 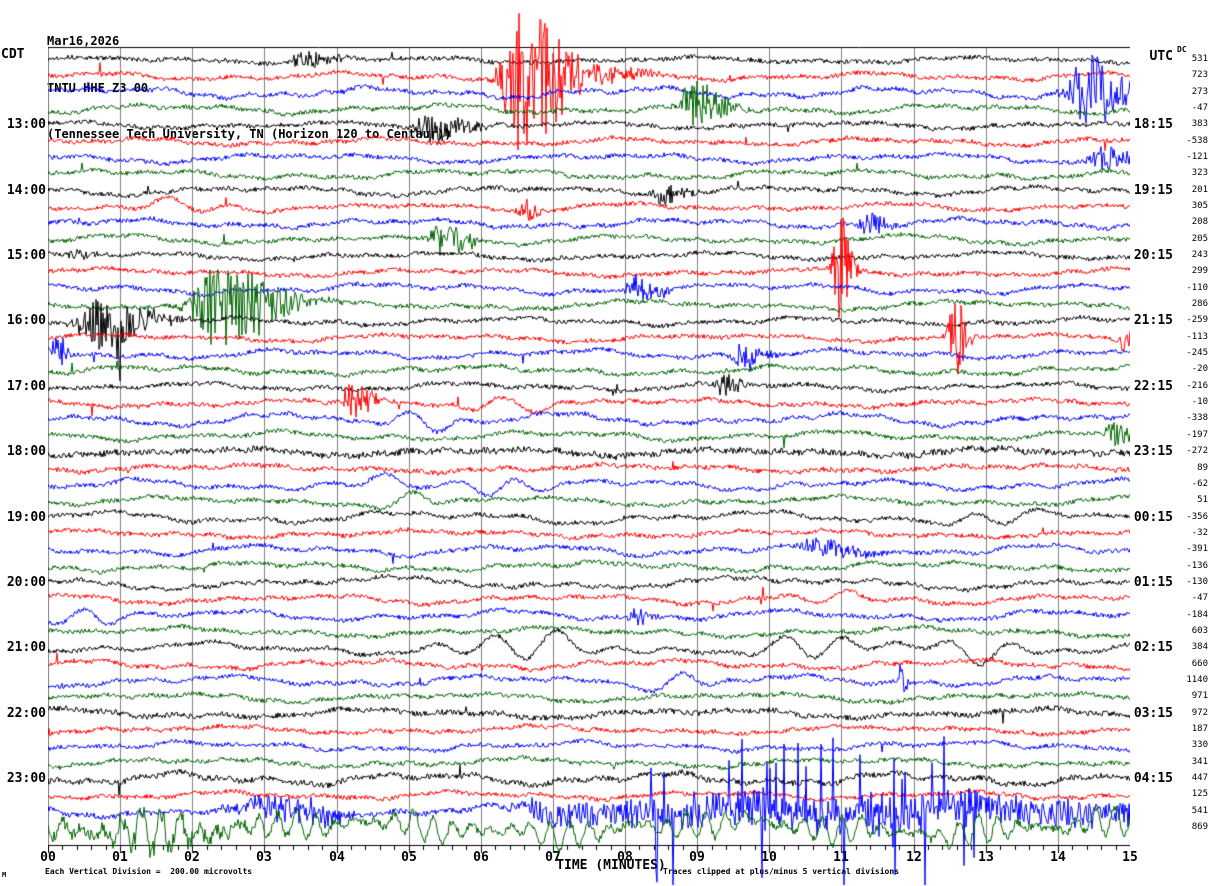 I want to click on dc-offset-value: 869, so click(x=1199, y=827).